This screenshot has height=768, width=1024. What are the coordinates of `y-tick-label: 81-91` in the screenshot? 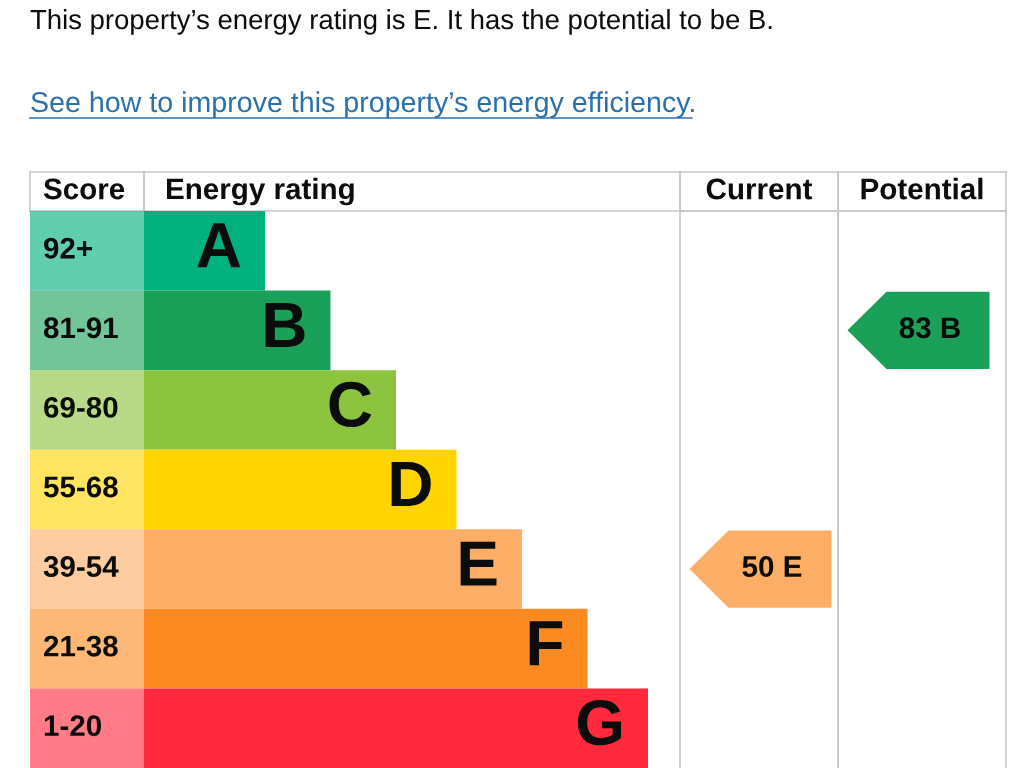 It's located at (80, 328).